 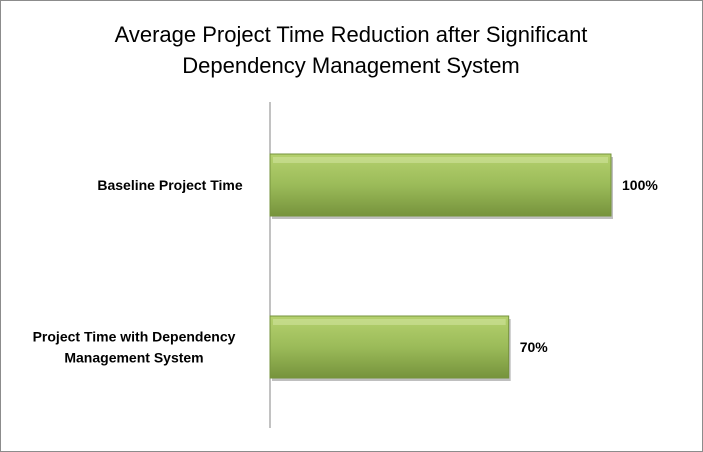 I want to click on category-label-0-line-0: Baseline Project Time, so click(x=169, y=185).